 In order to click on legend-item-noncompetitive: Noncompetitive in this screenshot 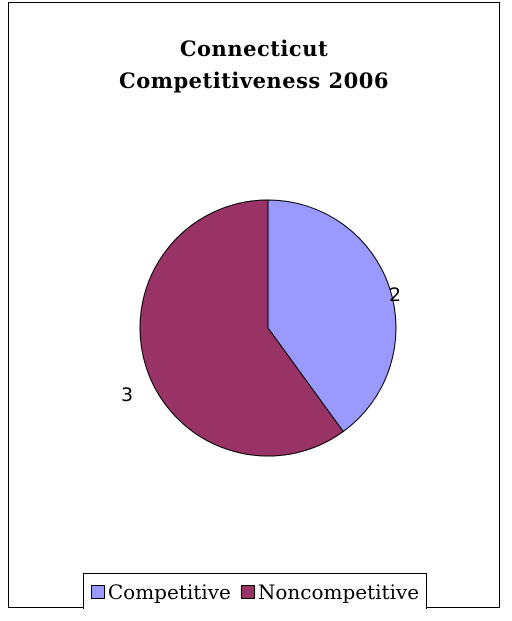, I will do `click(330, 591)`.